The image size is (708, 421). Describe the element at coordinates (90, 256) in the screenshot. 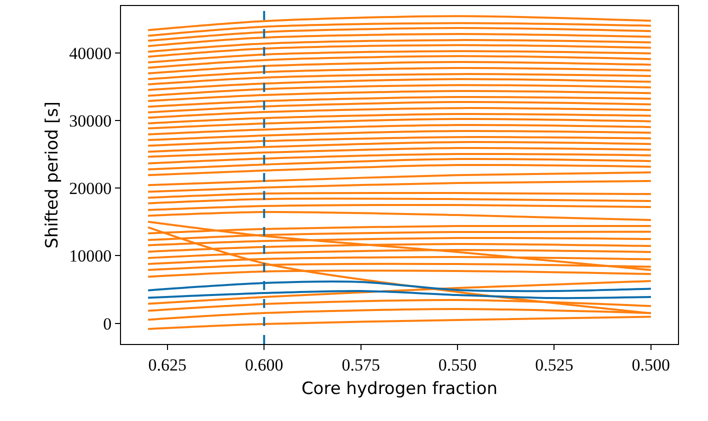

I see `y-tick-label: 10000` at that location.